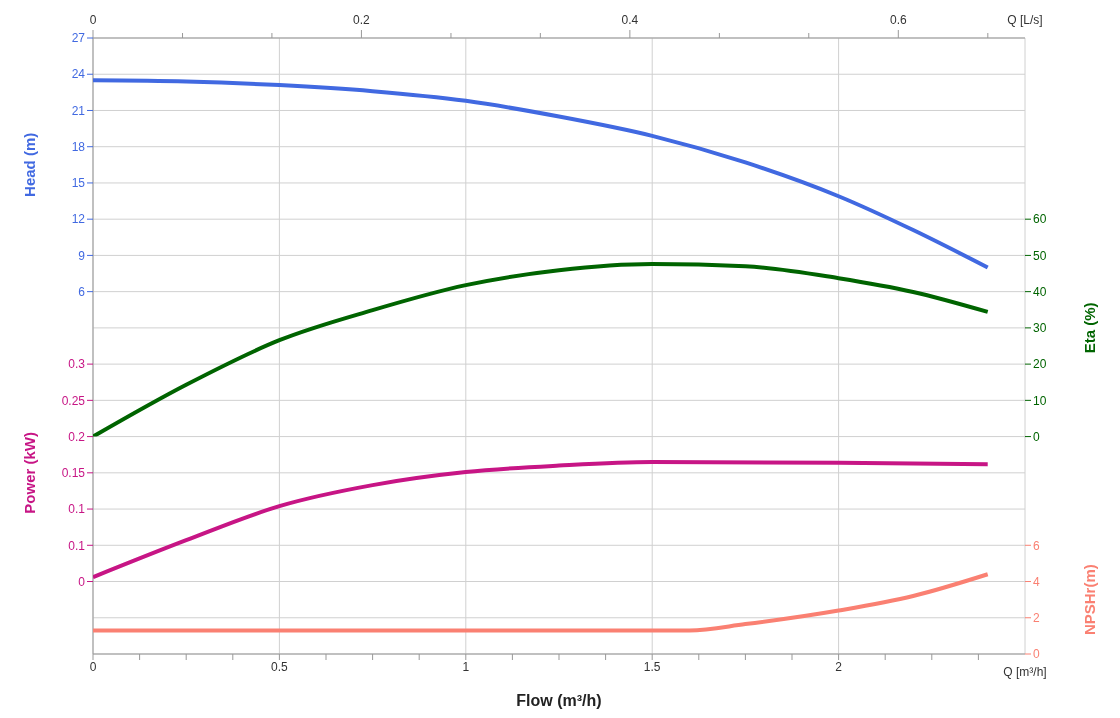 The image size is (1120, 718). Describe the element at coordinates (30, 472) in the screenshot. I see `y-axis-title: Power (kW)` at that location.